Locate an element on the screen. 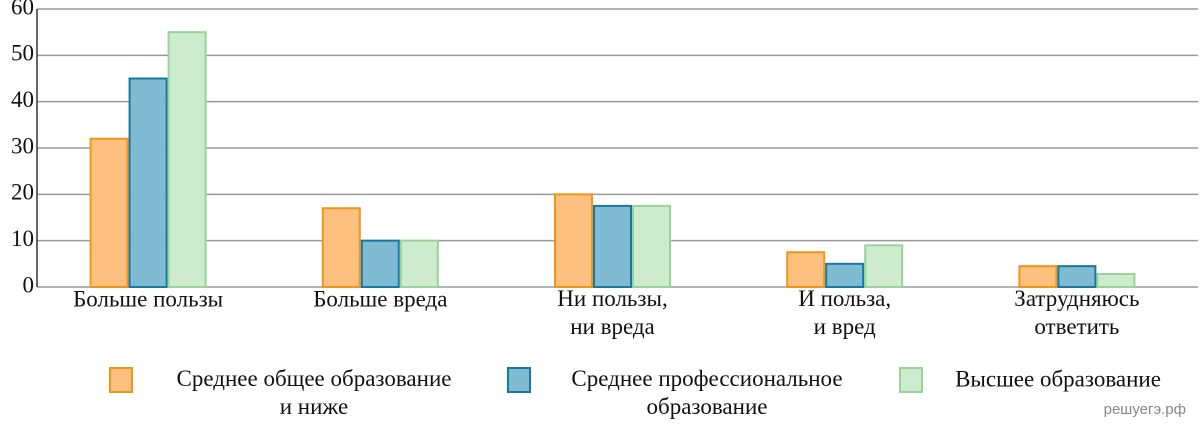 Image resolution: width=1200 pixels, height=430 pixels. x-tick-label: Ни пользы, ни вреда is located at coordinates (612, 312).